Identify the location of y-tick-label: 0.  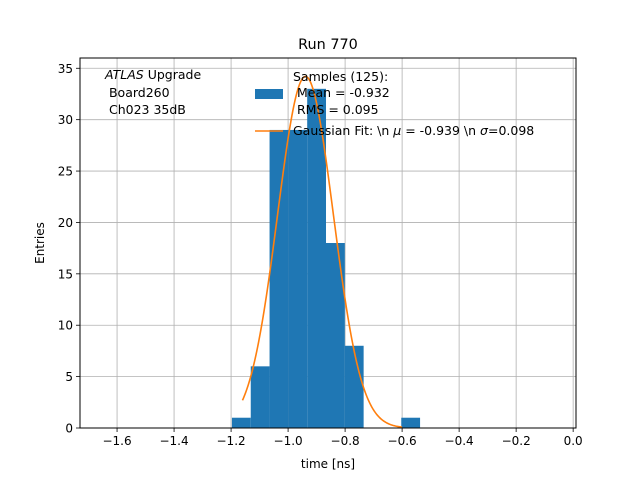
(69, 429).